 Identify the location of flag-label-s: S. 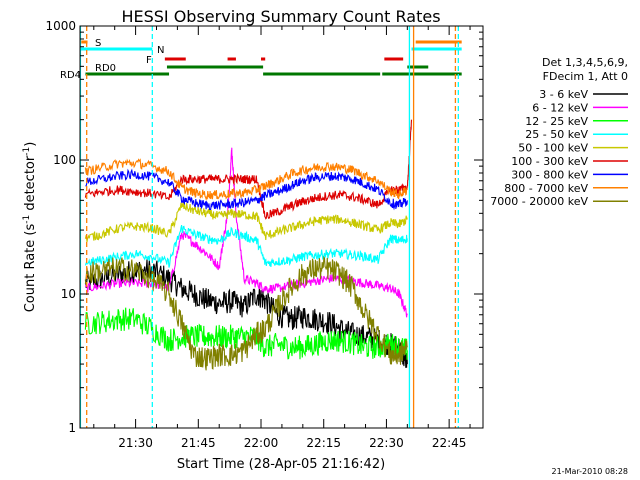
(98, 43).